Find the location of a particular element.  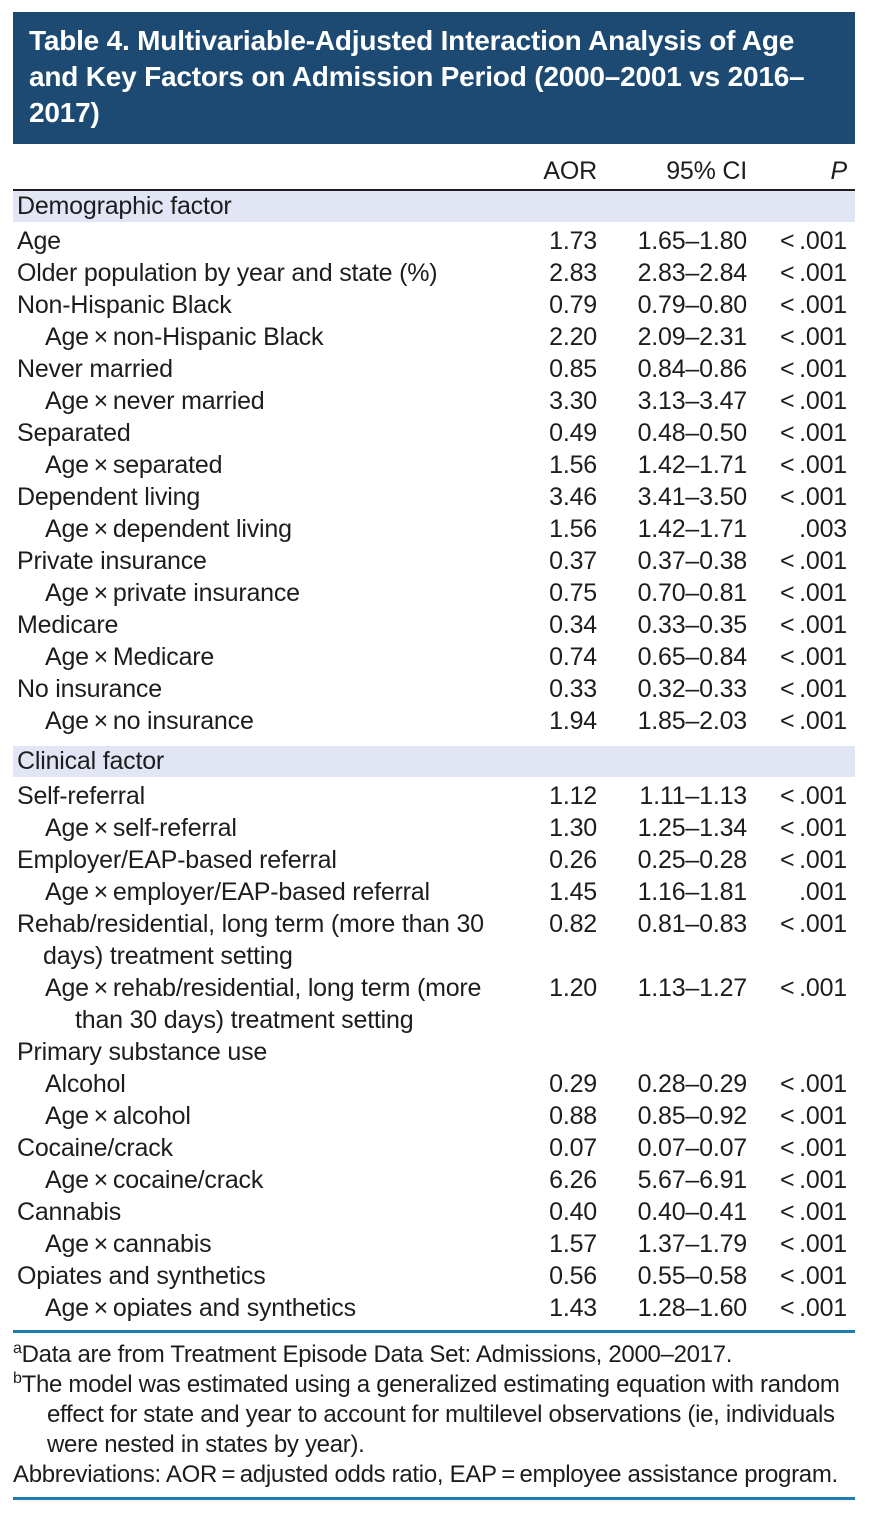

footnote-marker: b is located at coordinates (17, 1378).